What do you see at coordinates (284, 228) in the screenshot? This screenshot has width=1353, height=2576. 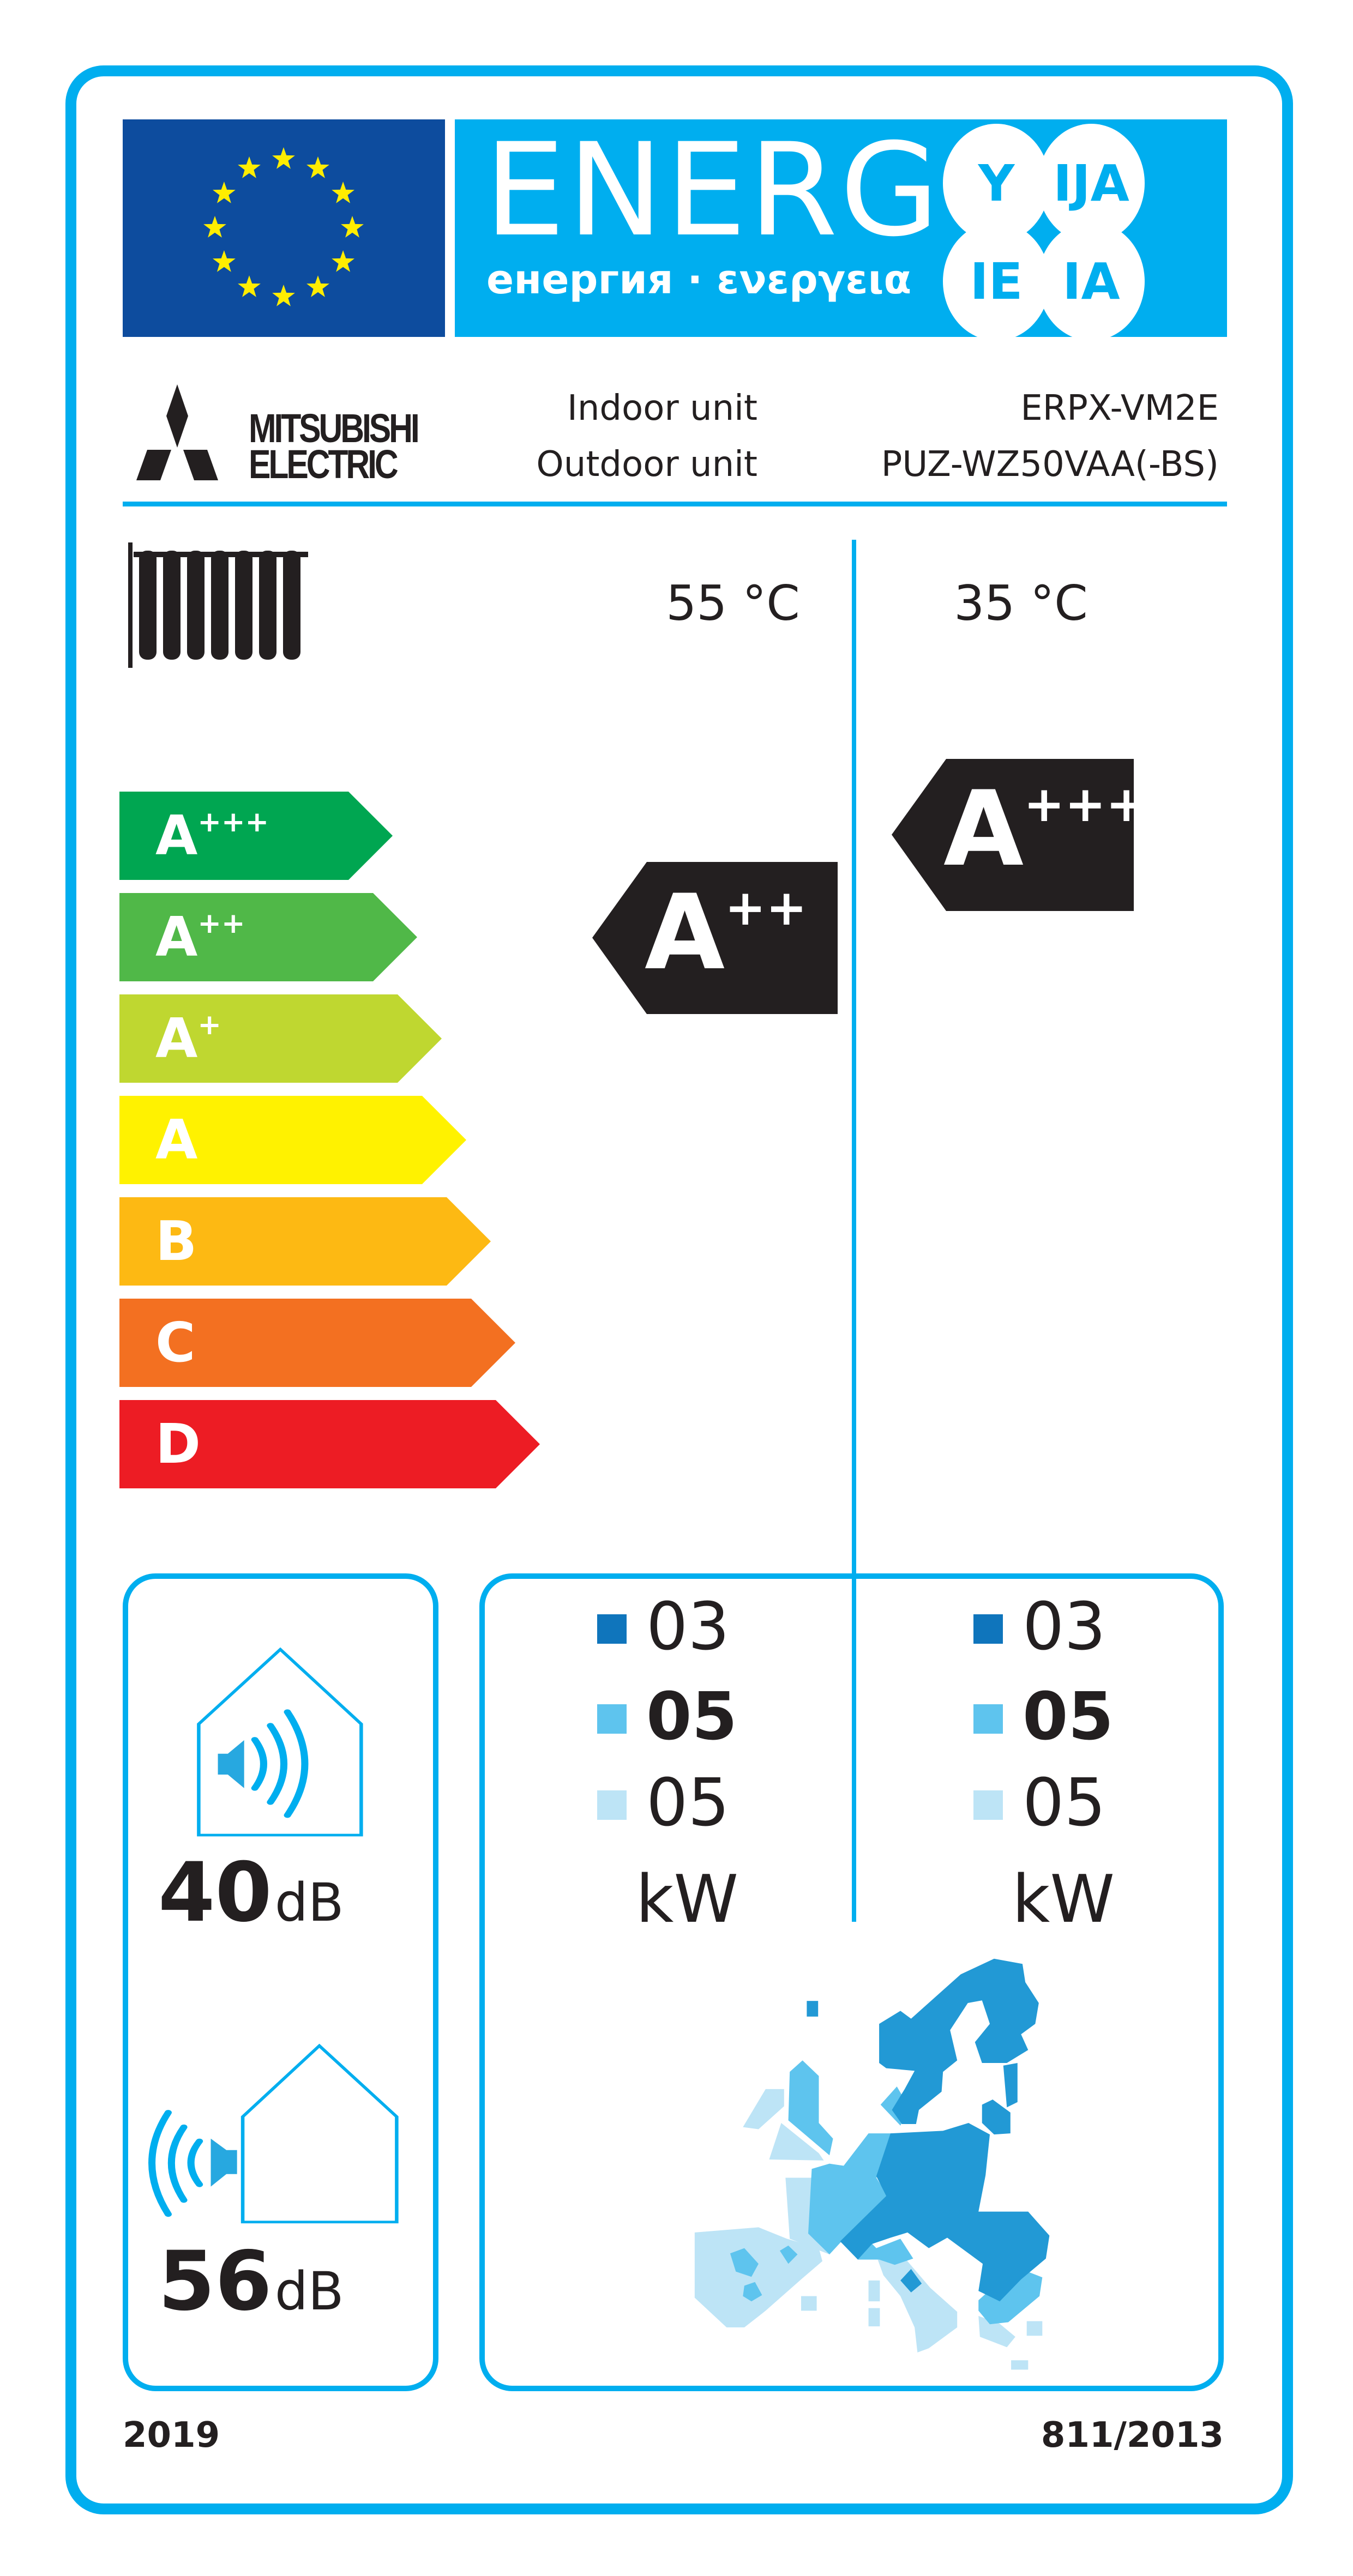 I see `eu-flag-icon` at bounding box center [284, 228].